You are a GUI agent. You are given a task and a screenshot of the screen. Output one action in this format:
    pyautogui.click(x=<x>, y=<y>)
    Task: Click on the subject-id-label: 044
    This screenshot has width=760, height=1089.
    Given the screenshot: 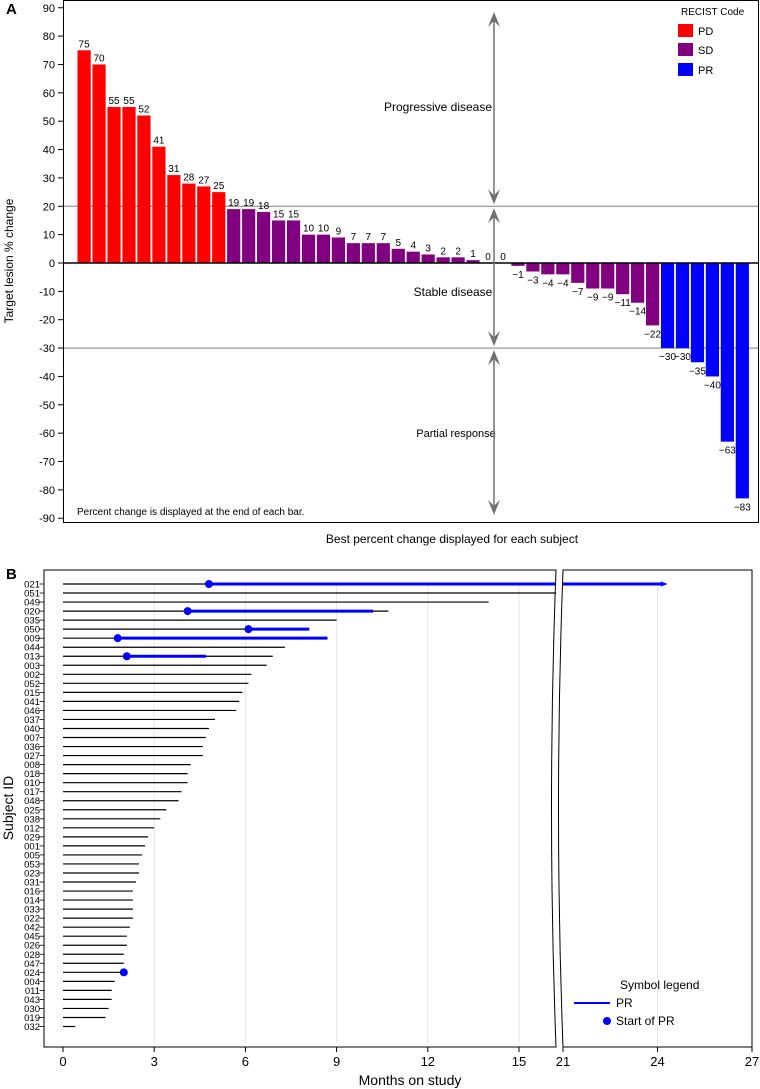 What is the action you would take?
    pyautogui.click(x=32, y=648)
    